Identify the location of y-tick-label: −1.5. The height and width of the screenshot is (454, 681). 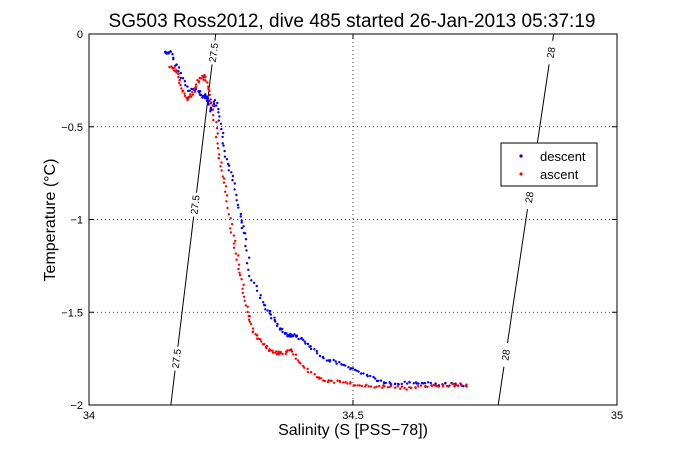
(72, 313).